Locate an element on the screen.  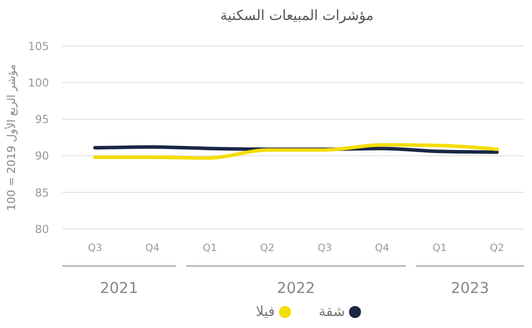
y-tick-label: 90 is located at coordinates (42, 156).